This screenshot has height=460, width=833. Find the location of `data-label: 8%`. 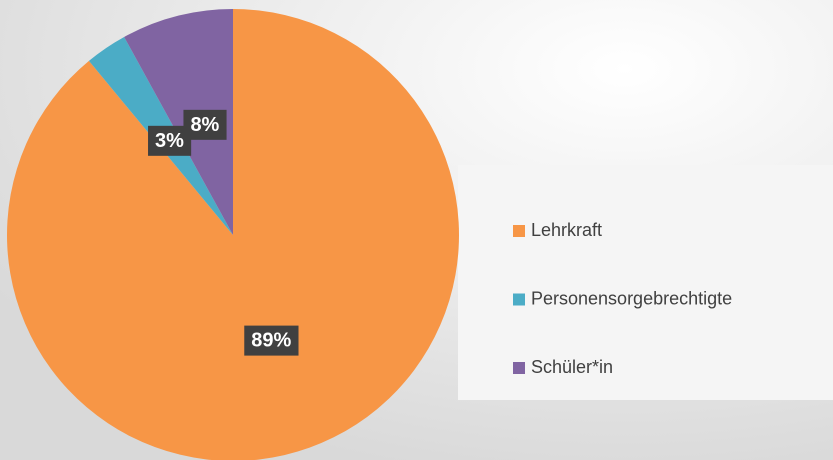

data-label: 8% is located at coordinates (205, 124).